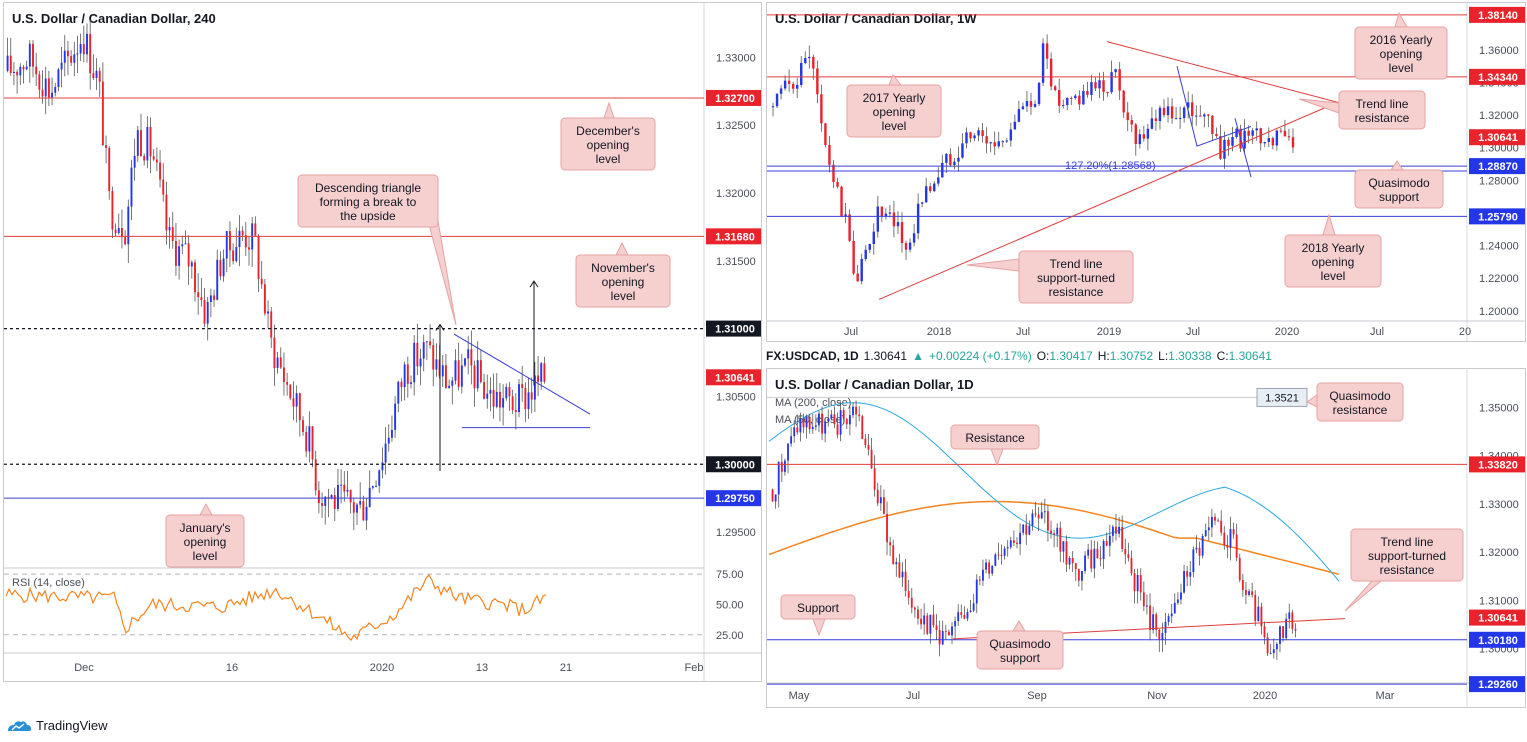 The height and width of the screenshot is (742, 1527). I want to click on chart-title: U.S. Dollar / Canadian Dollar, 240, so click(114, 18).